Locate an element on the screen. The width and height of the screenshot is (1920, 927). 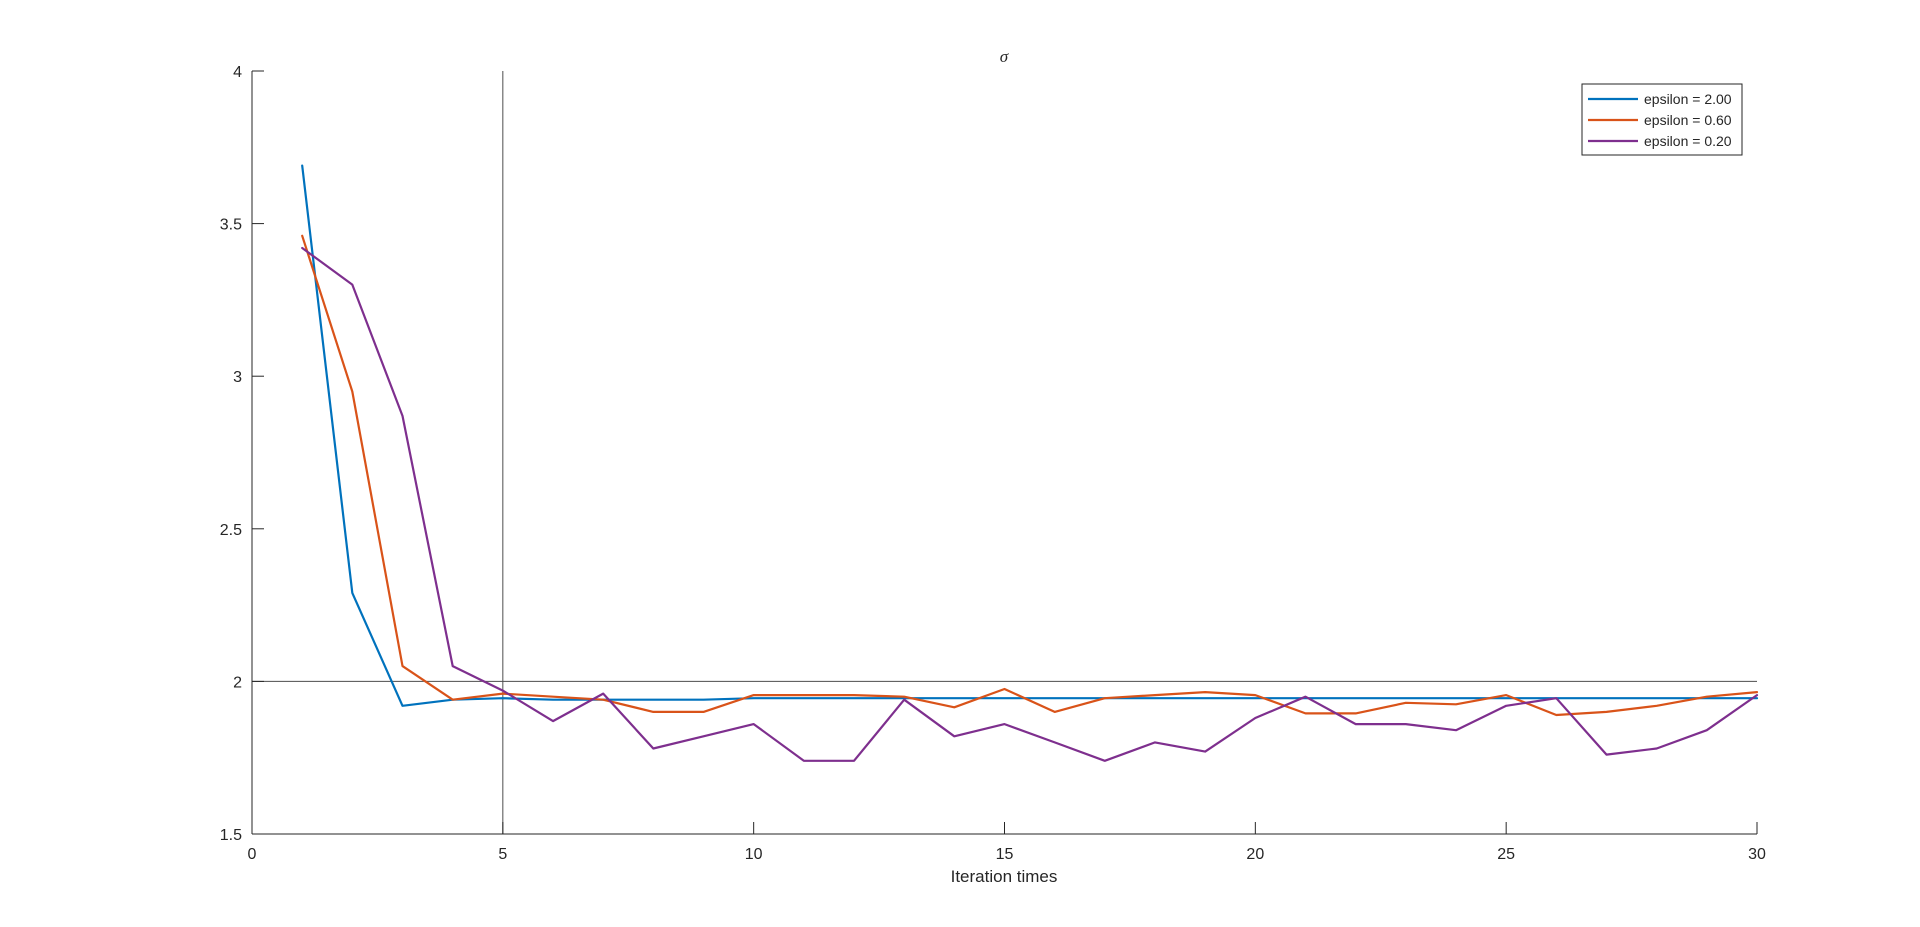
x-tick-label: 5 is located at coordinates (502, 854).